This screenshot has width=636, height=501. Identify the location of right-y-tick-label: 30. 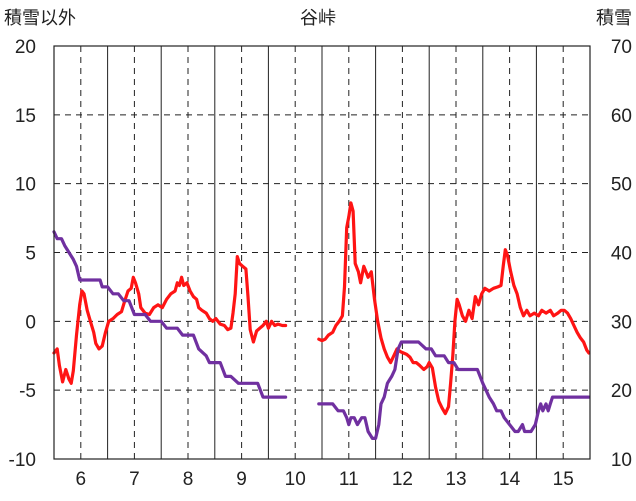
(621, 322).